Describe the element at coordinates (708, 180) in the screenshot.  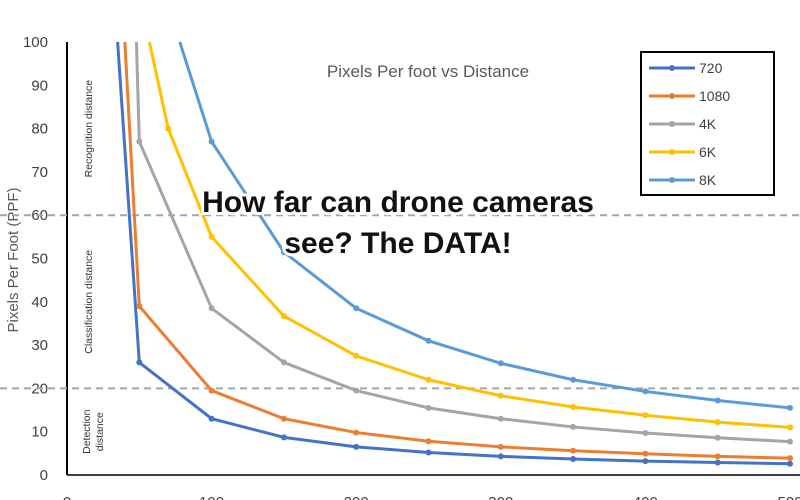
I see `legend-label: 8K` at that location.